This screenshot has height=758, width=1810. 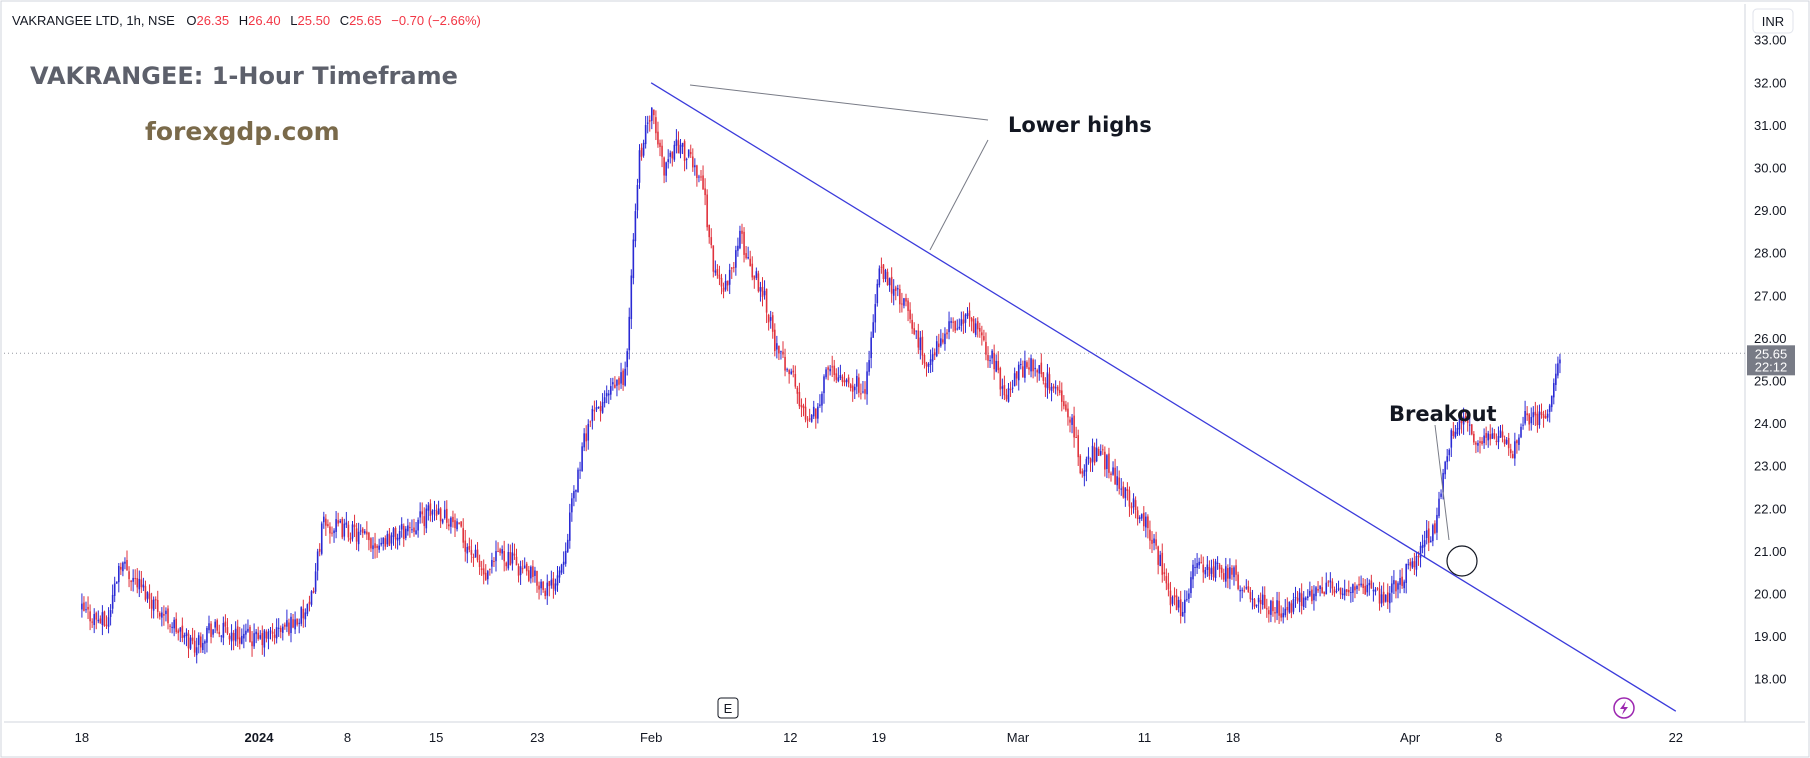 I want to click on price-tick-label: 29.00, so click(x=1770, y=210).